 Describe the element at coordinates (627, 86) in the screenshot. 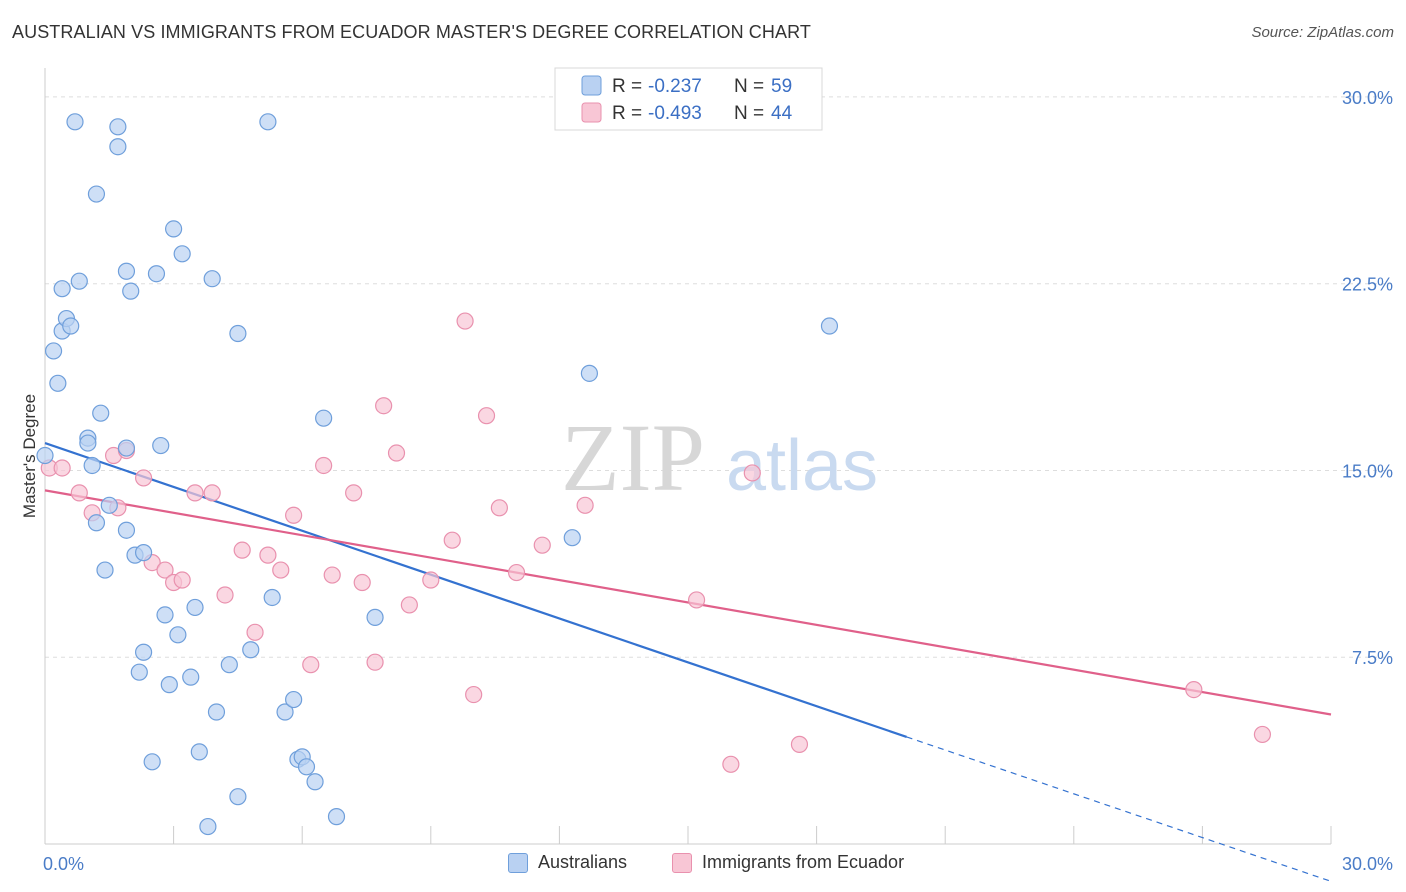

I see `legend-r-label-1: R =` at that location.